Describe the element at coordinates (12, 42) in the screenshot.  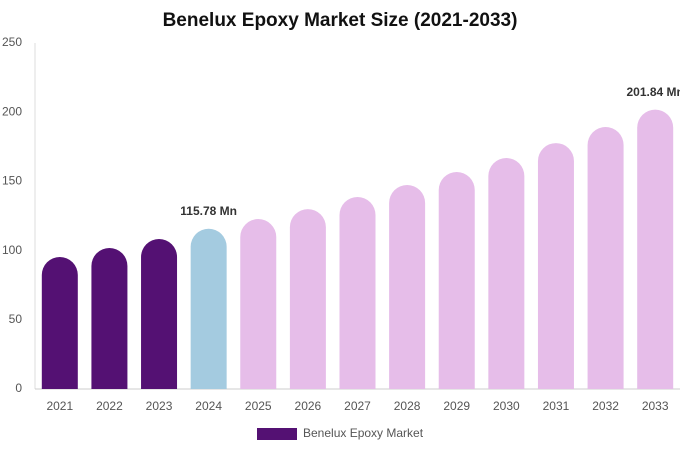
I see `y-tick-label: 250` at that location.